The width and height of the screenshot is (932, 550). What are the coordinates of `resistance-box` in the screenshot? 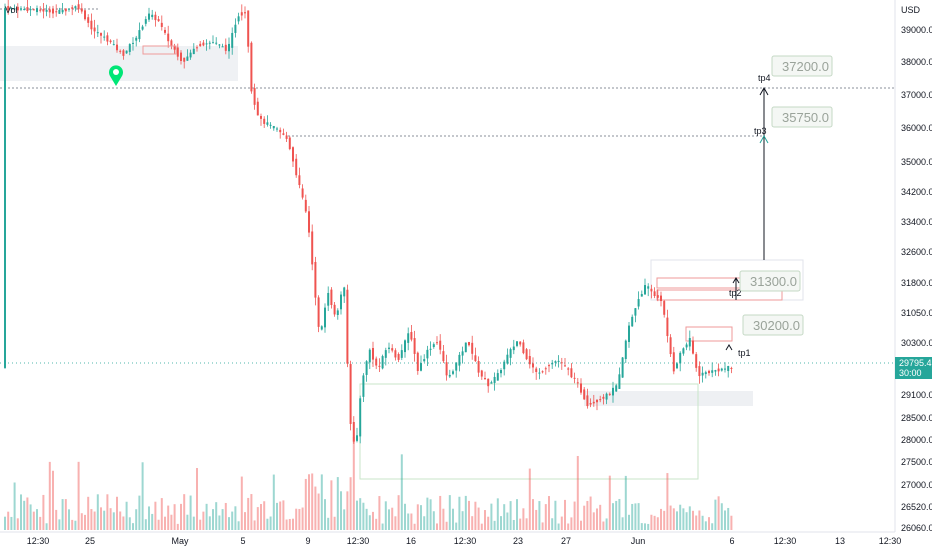 It's located at (719, 295).